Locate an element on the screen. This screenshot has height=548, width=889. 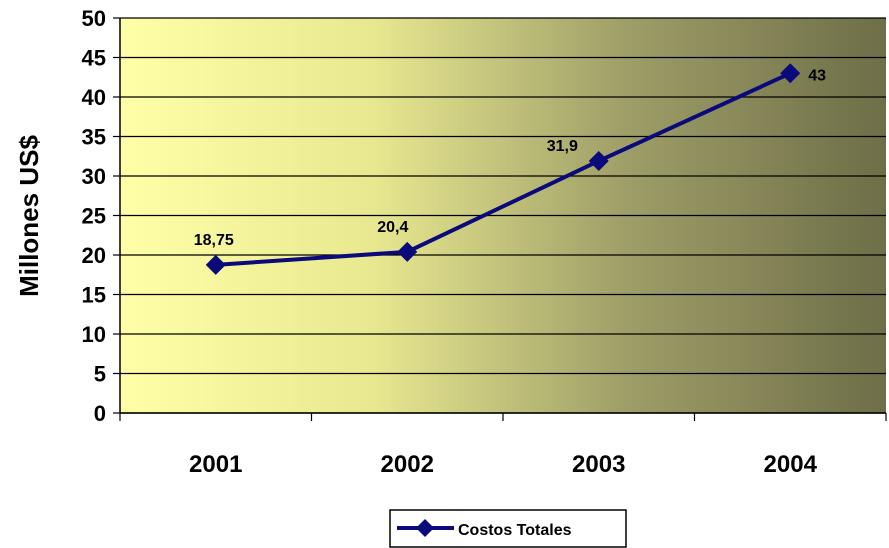
y-tick-label: 0 is located at coordinates (100, 413).